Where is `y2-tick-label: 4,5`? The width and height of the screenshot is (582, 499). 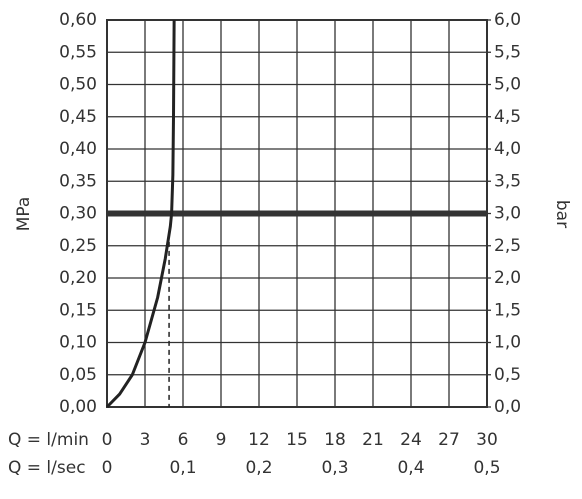
y2-tick-label: 4,5 is located at coordinates (507, 117).